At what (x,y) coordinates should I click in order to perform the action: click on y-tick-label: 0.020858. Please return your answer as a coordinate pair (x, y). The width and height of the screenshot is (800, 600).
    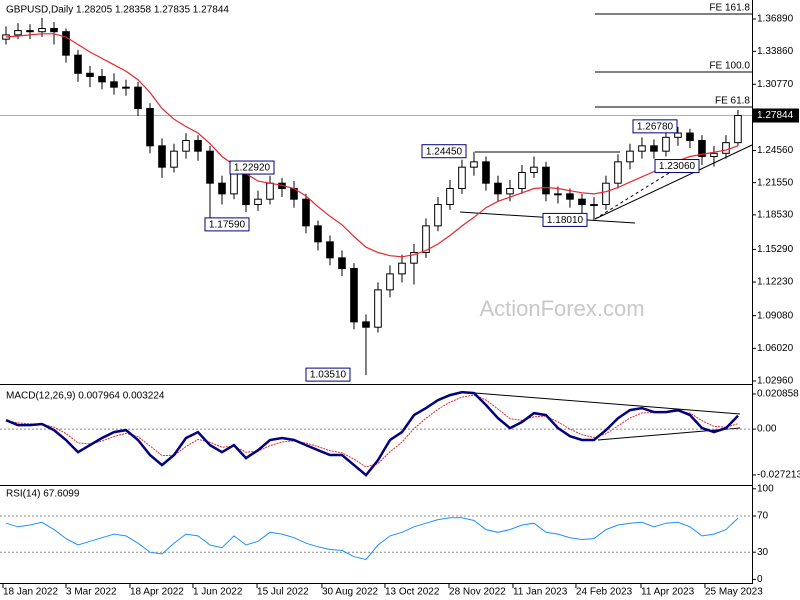
    Looking at the image, I should click on (778, 394).